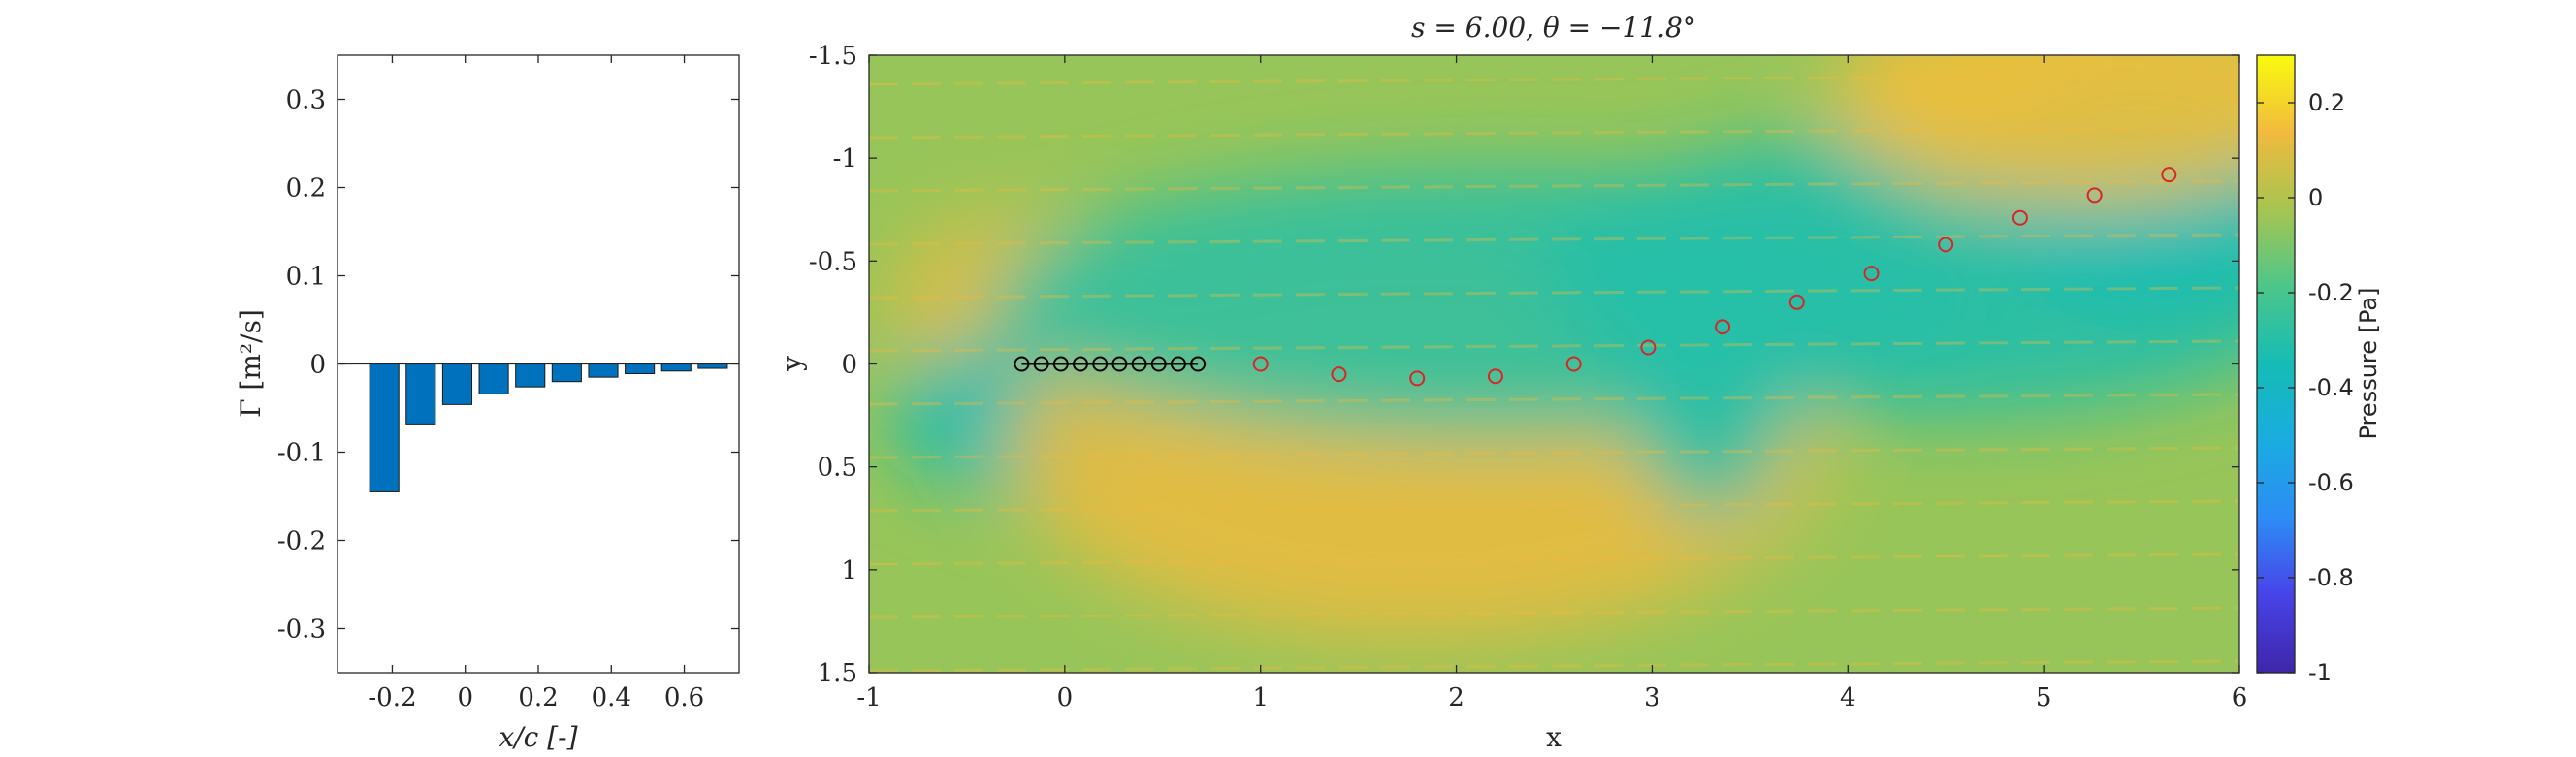 Image resolution: width=2576 pixels, height=757 pixels. I want to click on tick-label: -0.4, so click(2331, 387).